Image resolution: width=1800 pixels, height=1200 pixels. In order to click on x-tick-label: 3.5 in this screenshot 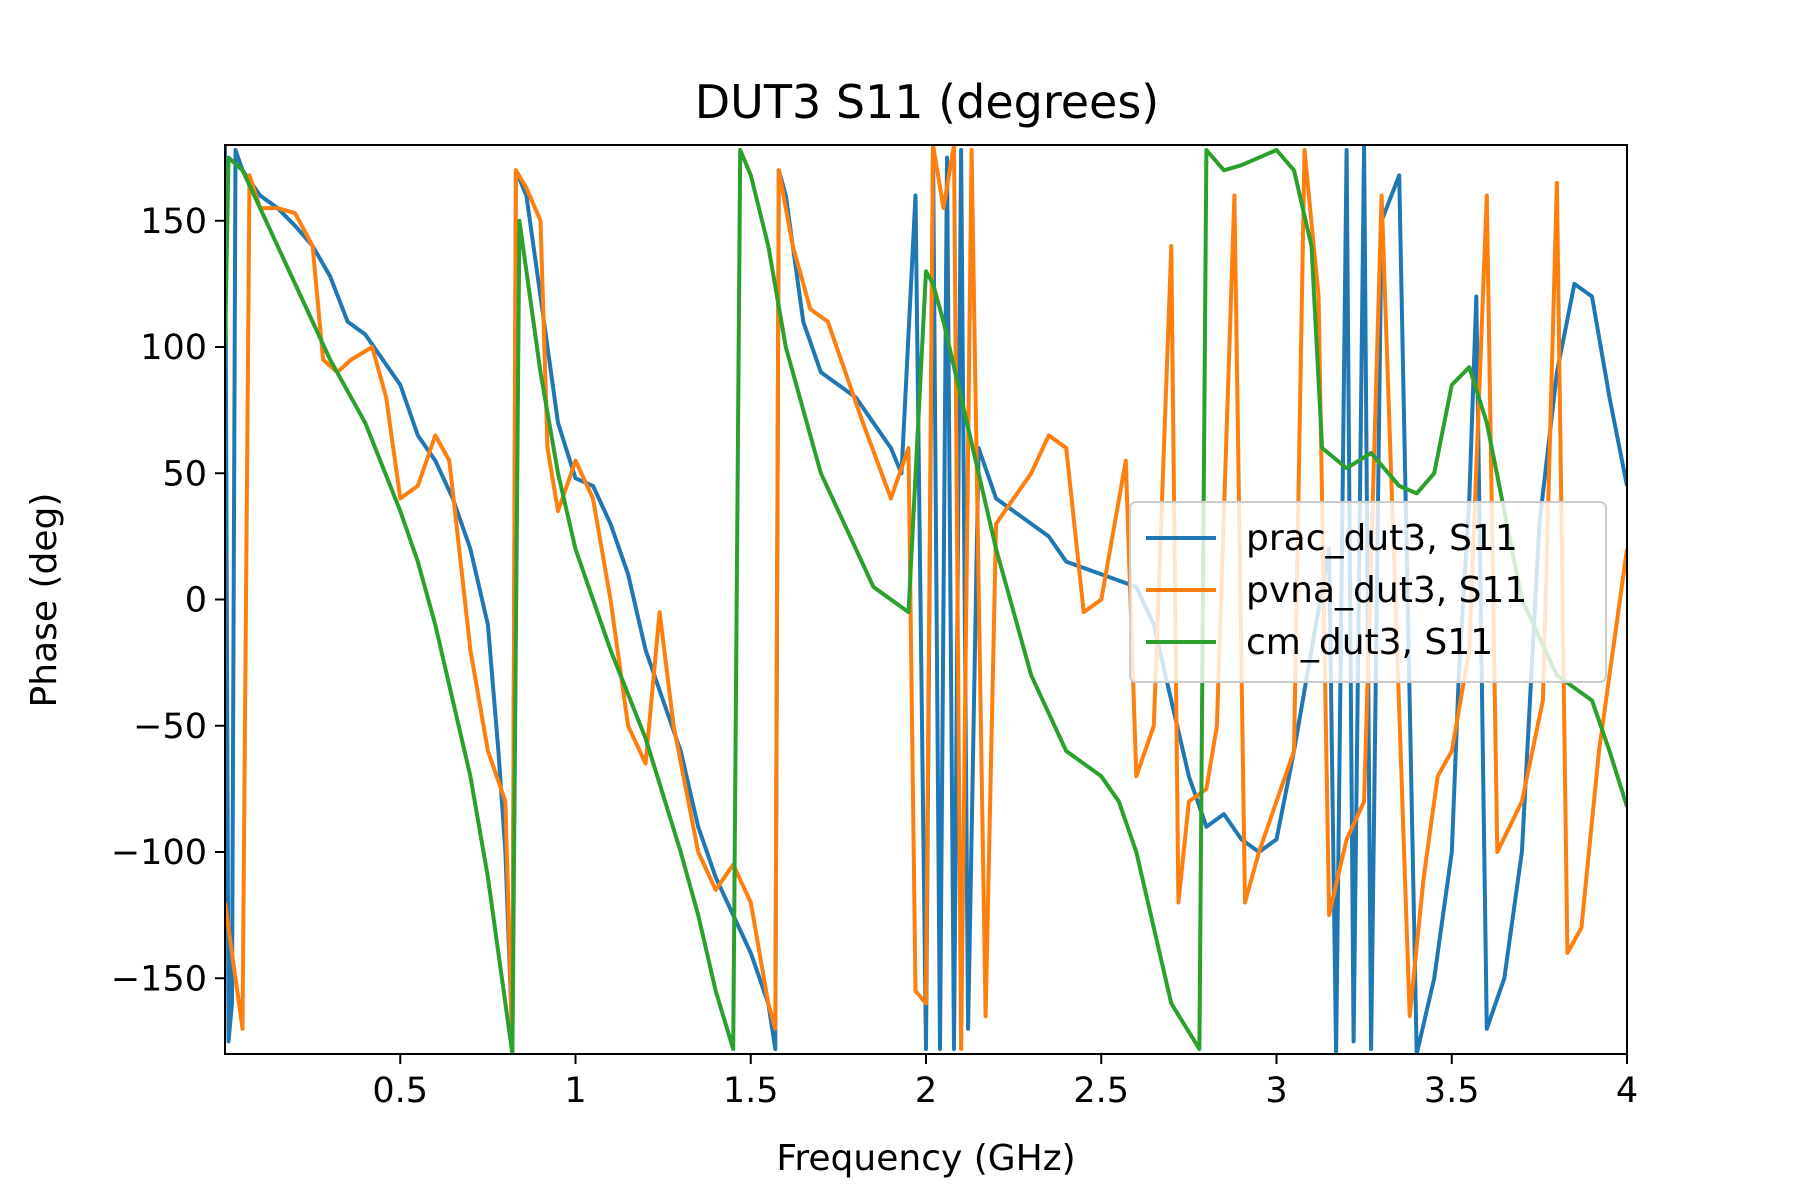, I will do `click(1452, 1091)`.